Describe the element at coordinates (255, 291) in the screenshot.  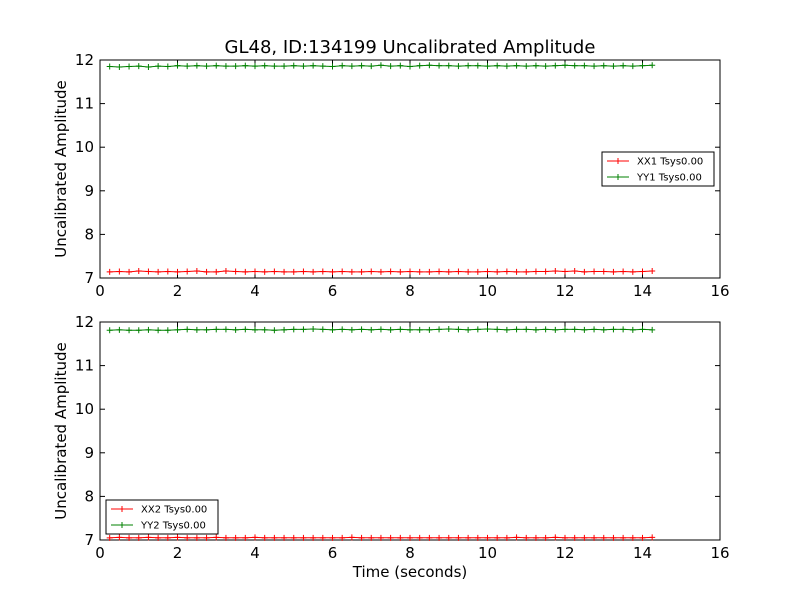
I see `x-tick-label: 4` at that location.